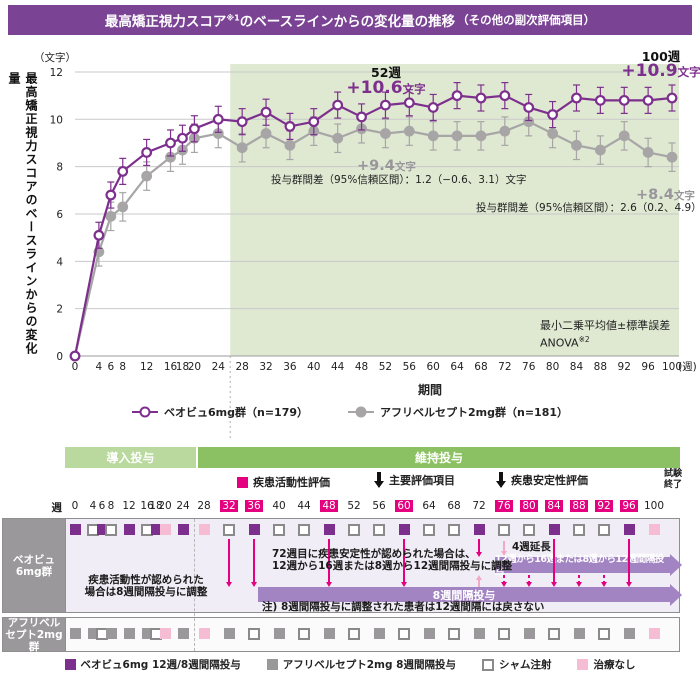 Image resolution: width=700 pixels, height=677 pixels. What do you see at coordinates (122, 367) in the screenshot?
I see `x-tick-label: 8` at bounding box center [122, 367].